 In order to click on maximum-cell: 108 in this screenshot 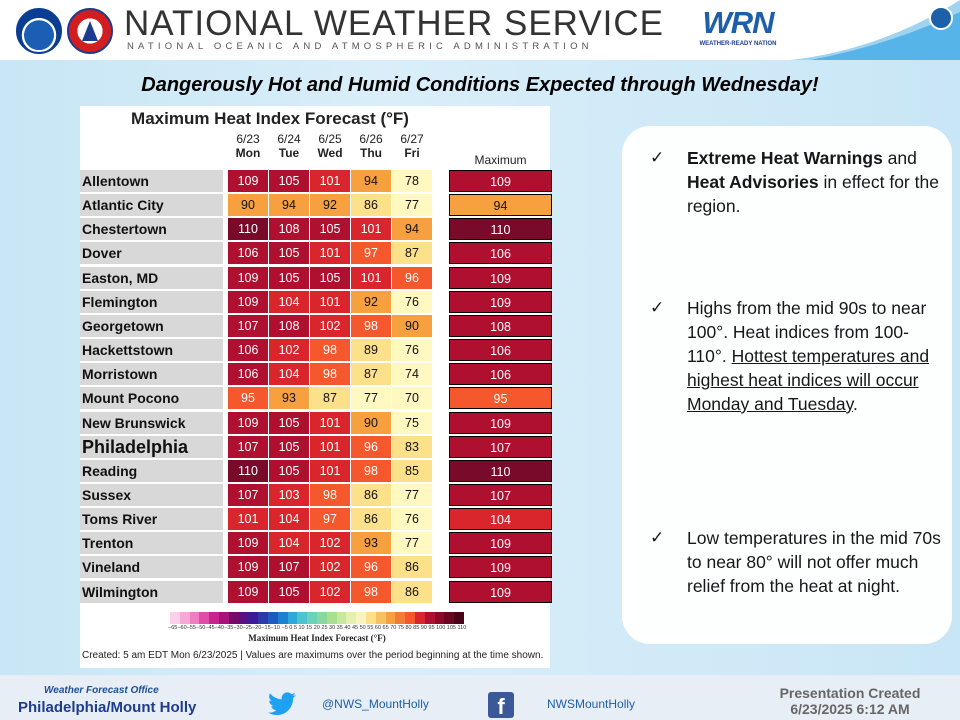, I will do `click(500, 325)`.